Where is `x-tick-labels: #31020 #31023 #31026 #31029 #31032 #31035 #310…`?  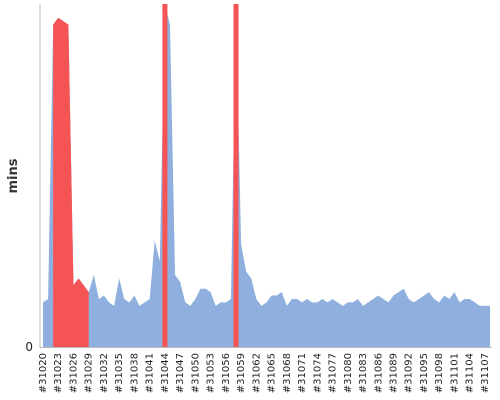
x-tick-labels: #31020 #31023 #31026 #31029 #31032 #31035 #310… is located at coordinates (264, 373).